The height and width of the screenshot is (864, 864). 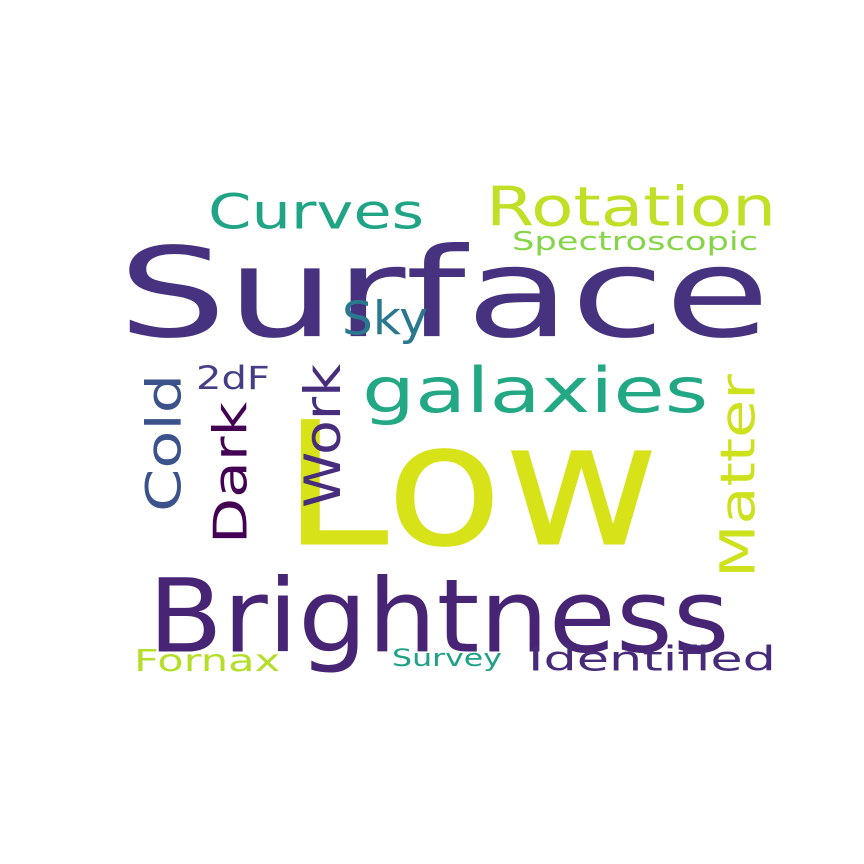 What do you see at coordinates (385, 318) in the screenshot?
I see `word-sky: Sky` at bounding box center [385, 318].